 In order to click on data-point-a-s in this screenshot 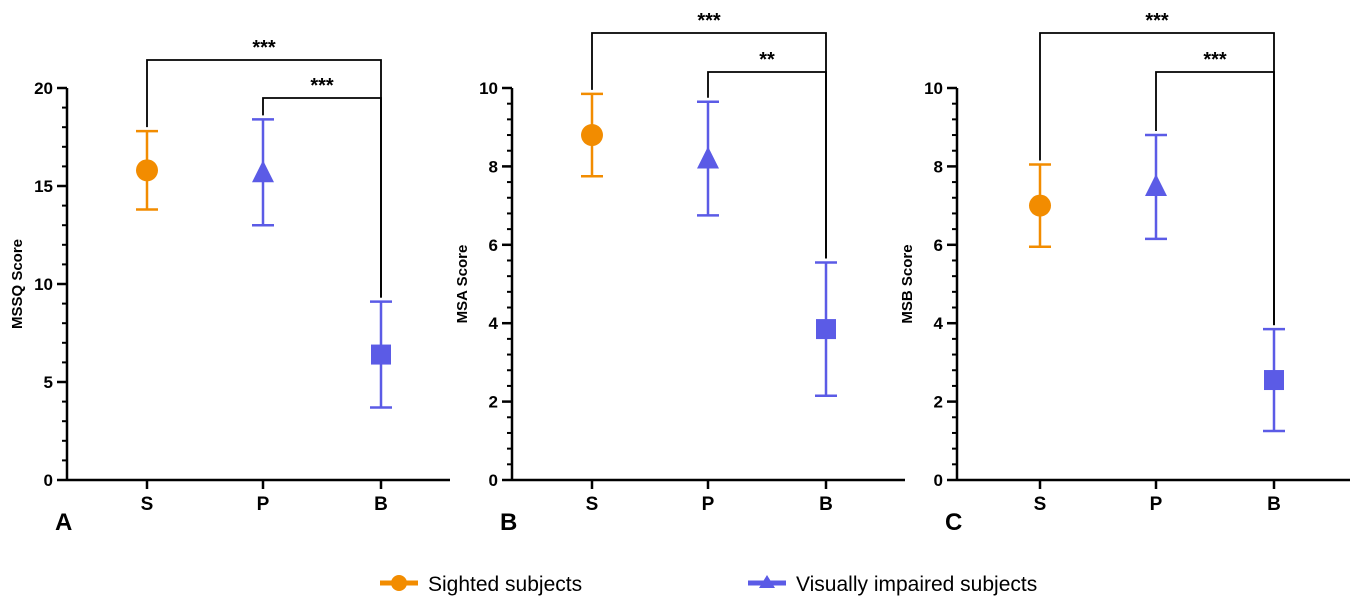, I will do `click(147, 170)`.